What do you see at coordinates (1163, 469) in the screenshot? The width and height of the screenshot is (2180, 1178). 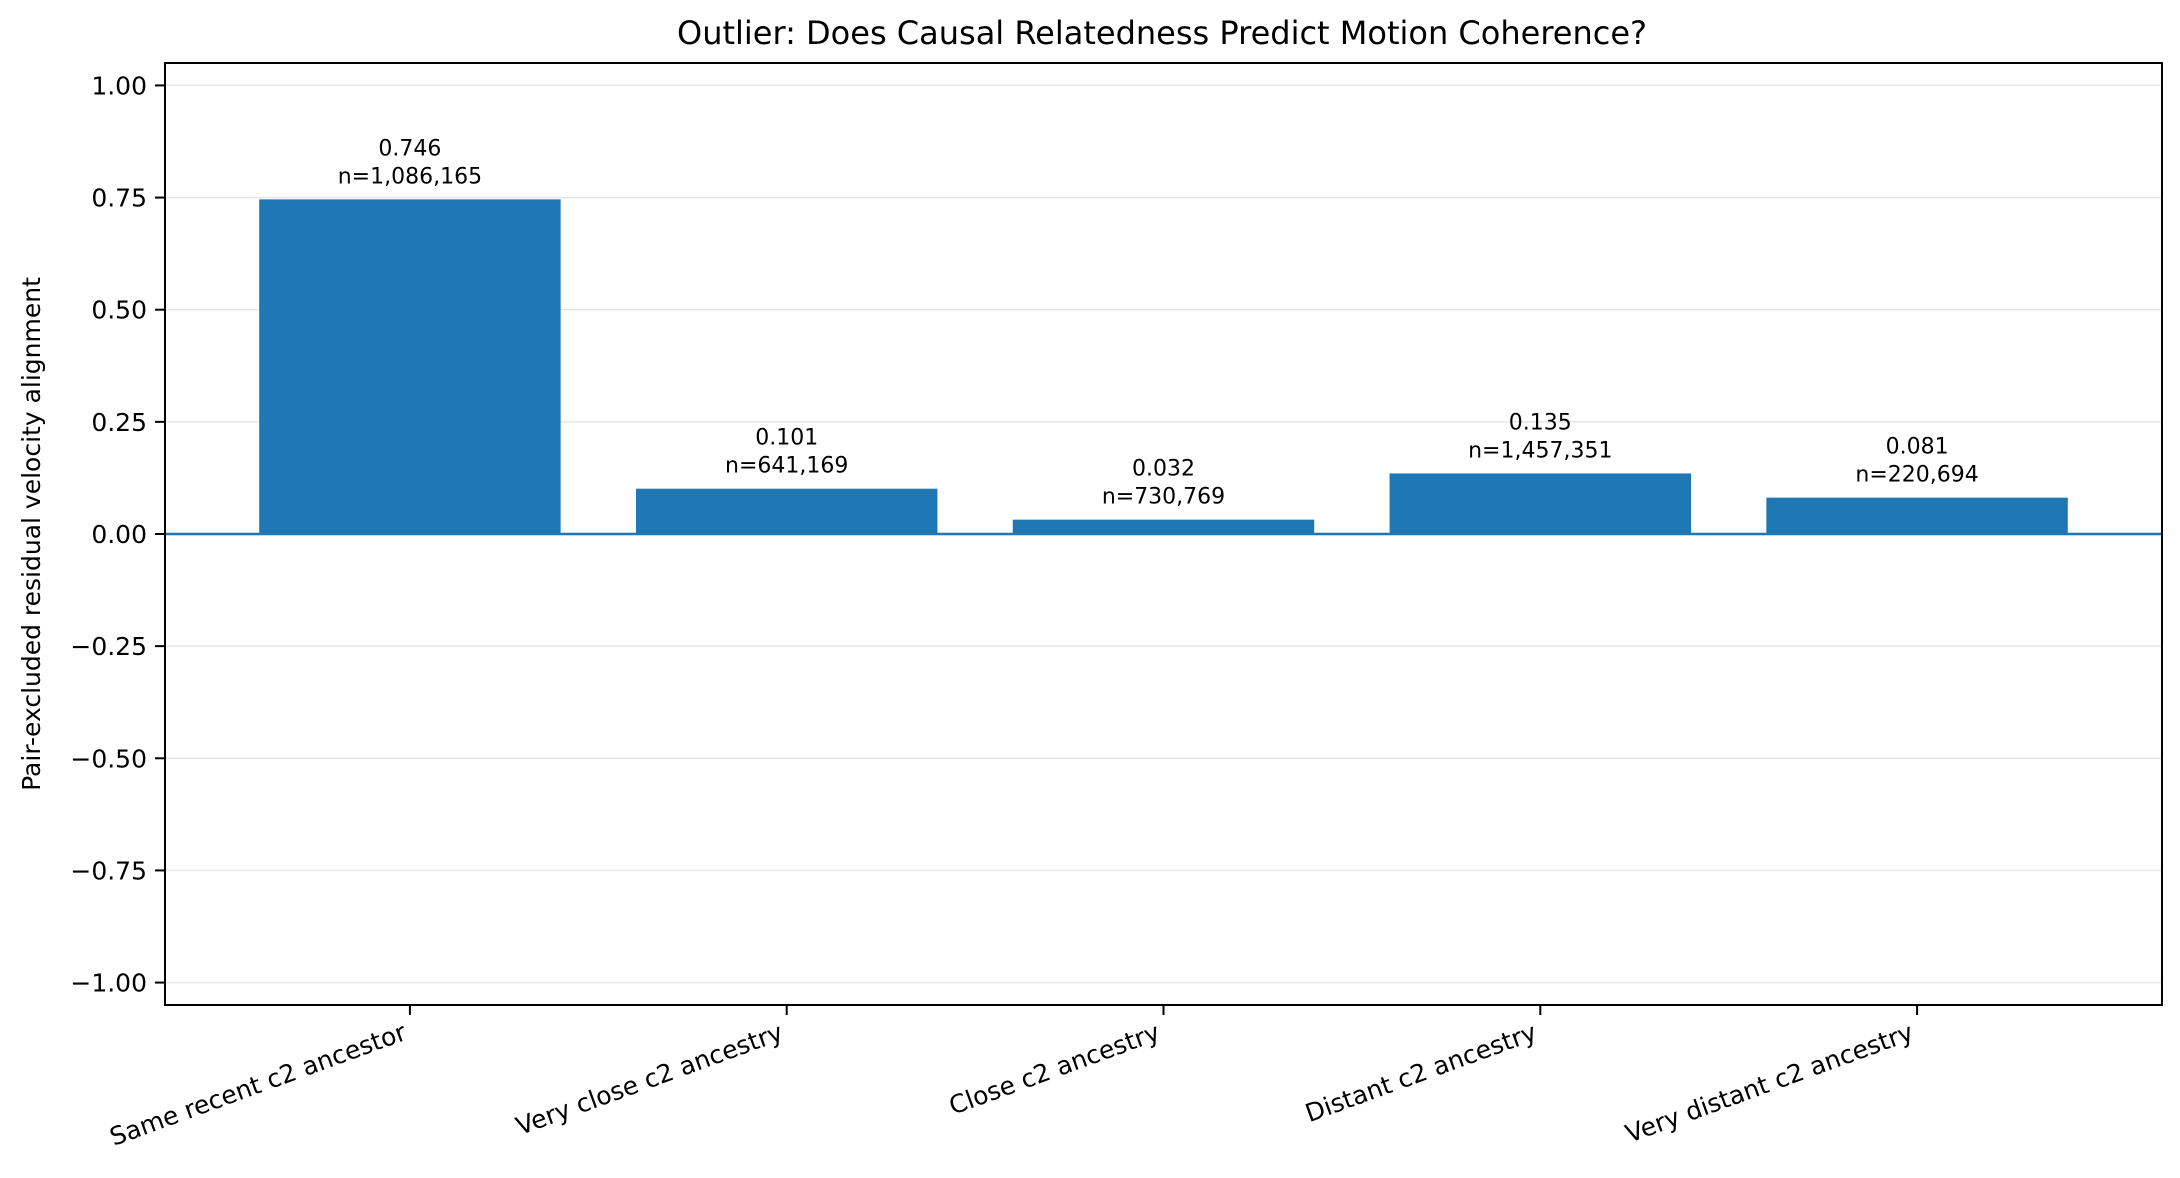 I see `bar-value-label: 0.032` at bounding box center [1163, 469].